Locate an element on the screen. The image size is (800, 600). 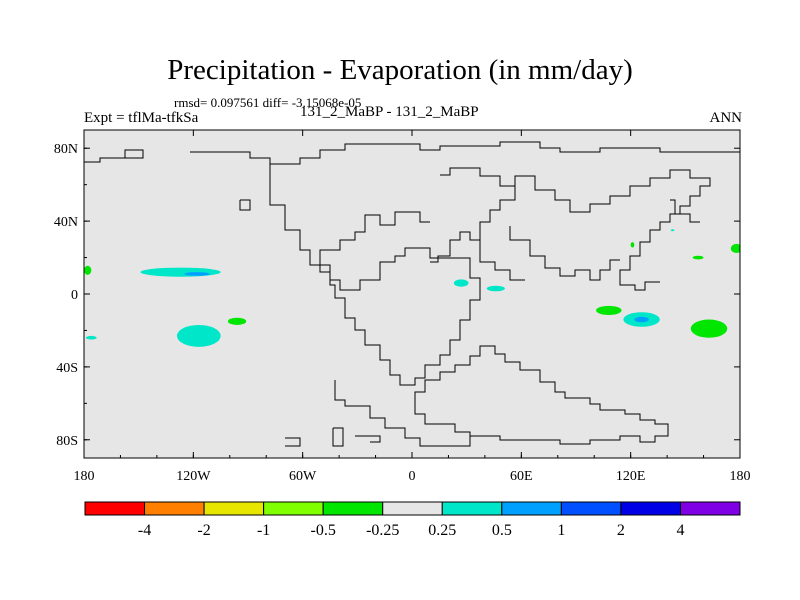
y-tick-label: 40S is located at coordinates (67, 368).